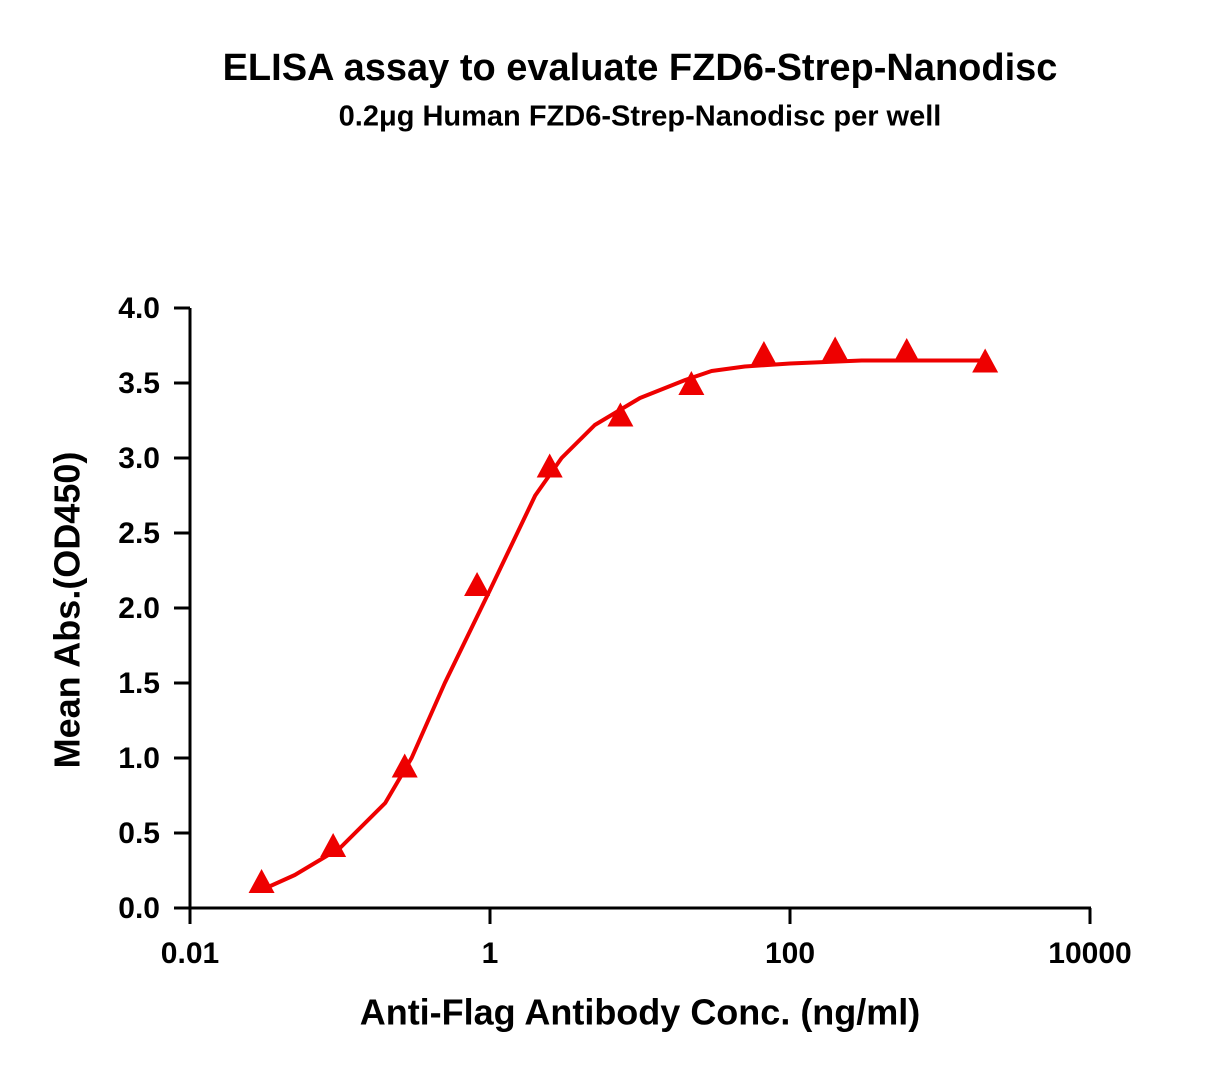 This screenshot has height=1079, width=1217. I want to click on y-tick-label: 2.5, so click(139, 533).